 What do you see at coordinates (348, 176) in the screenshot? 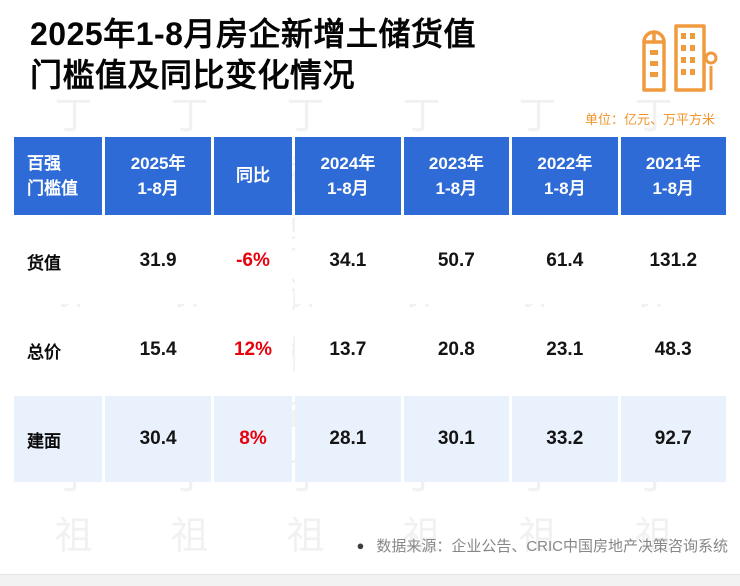
I see `column-header-2024: 2024年 1-8月` at bounding box center [348, 176].